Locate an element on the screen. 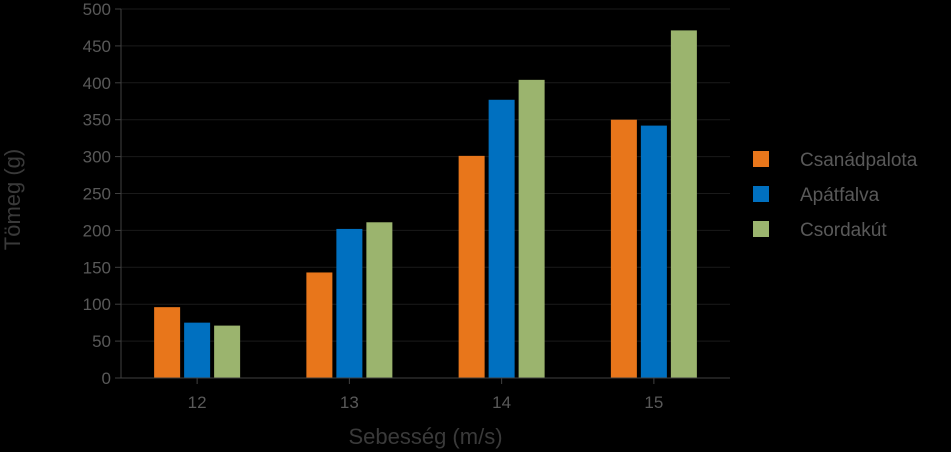  bar-Apátfalva-15 is located at coordinates (653, 251).